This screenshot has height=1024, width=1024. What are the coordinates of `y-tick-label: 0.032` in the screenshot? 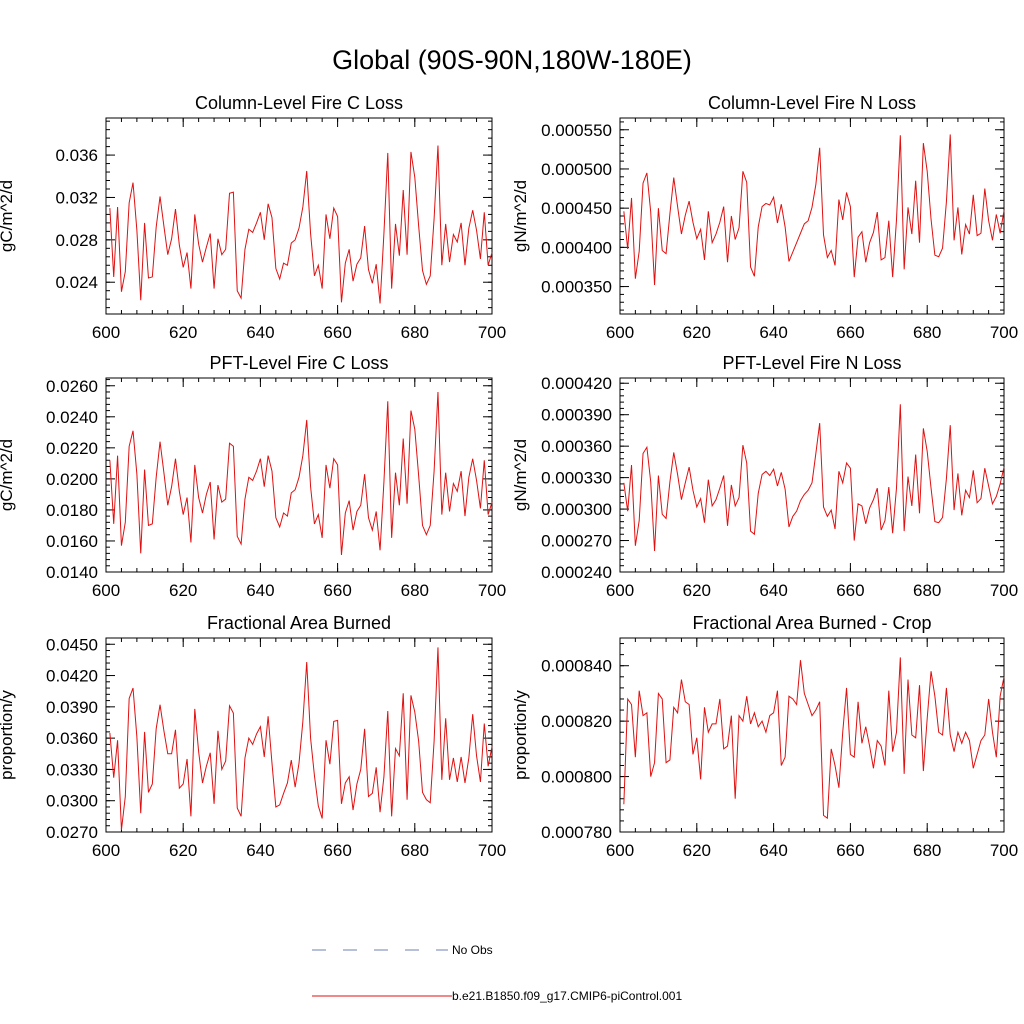 It's located at (76, 197).